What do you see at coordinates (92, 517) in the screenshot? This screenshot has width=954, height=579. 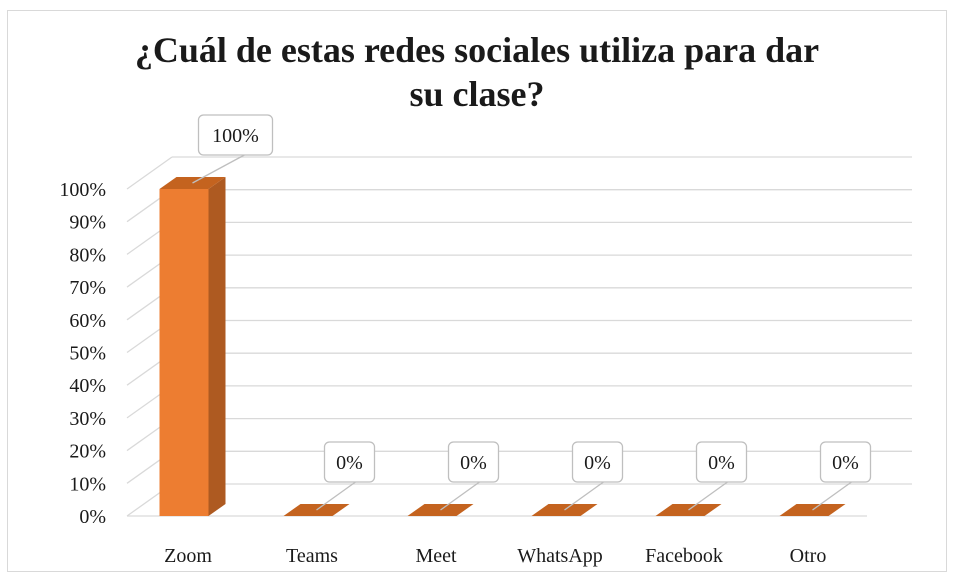 I see `y-tick-label: 0%` at bounding box center [92, 517].